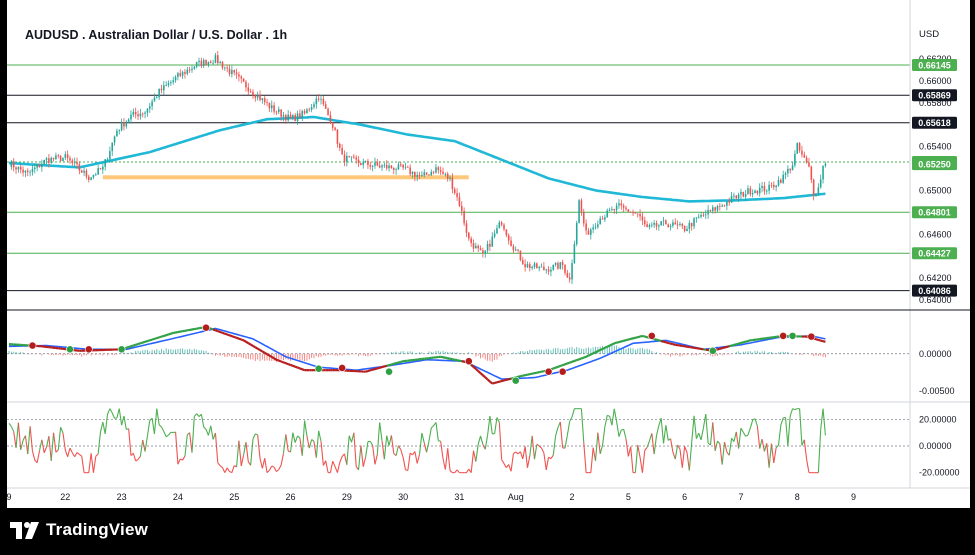 The image size is (975, 555). Describe the element at coordinates (929, 34) in the screenshot. I see `currency-label: USD` at that location.